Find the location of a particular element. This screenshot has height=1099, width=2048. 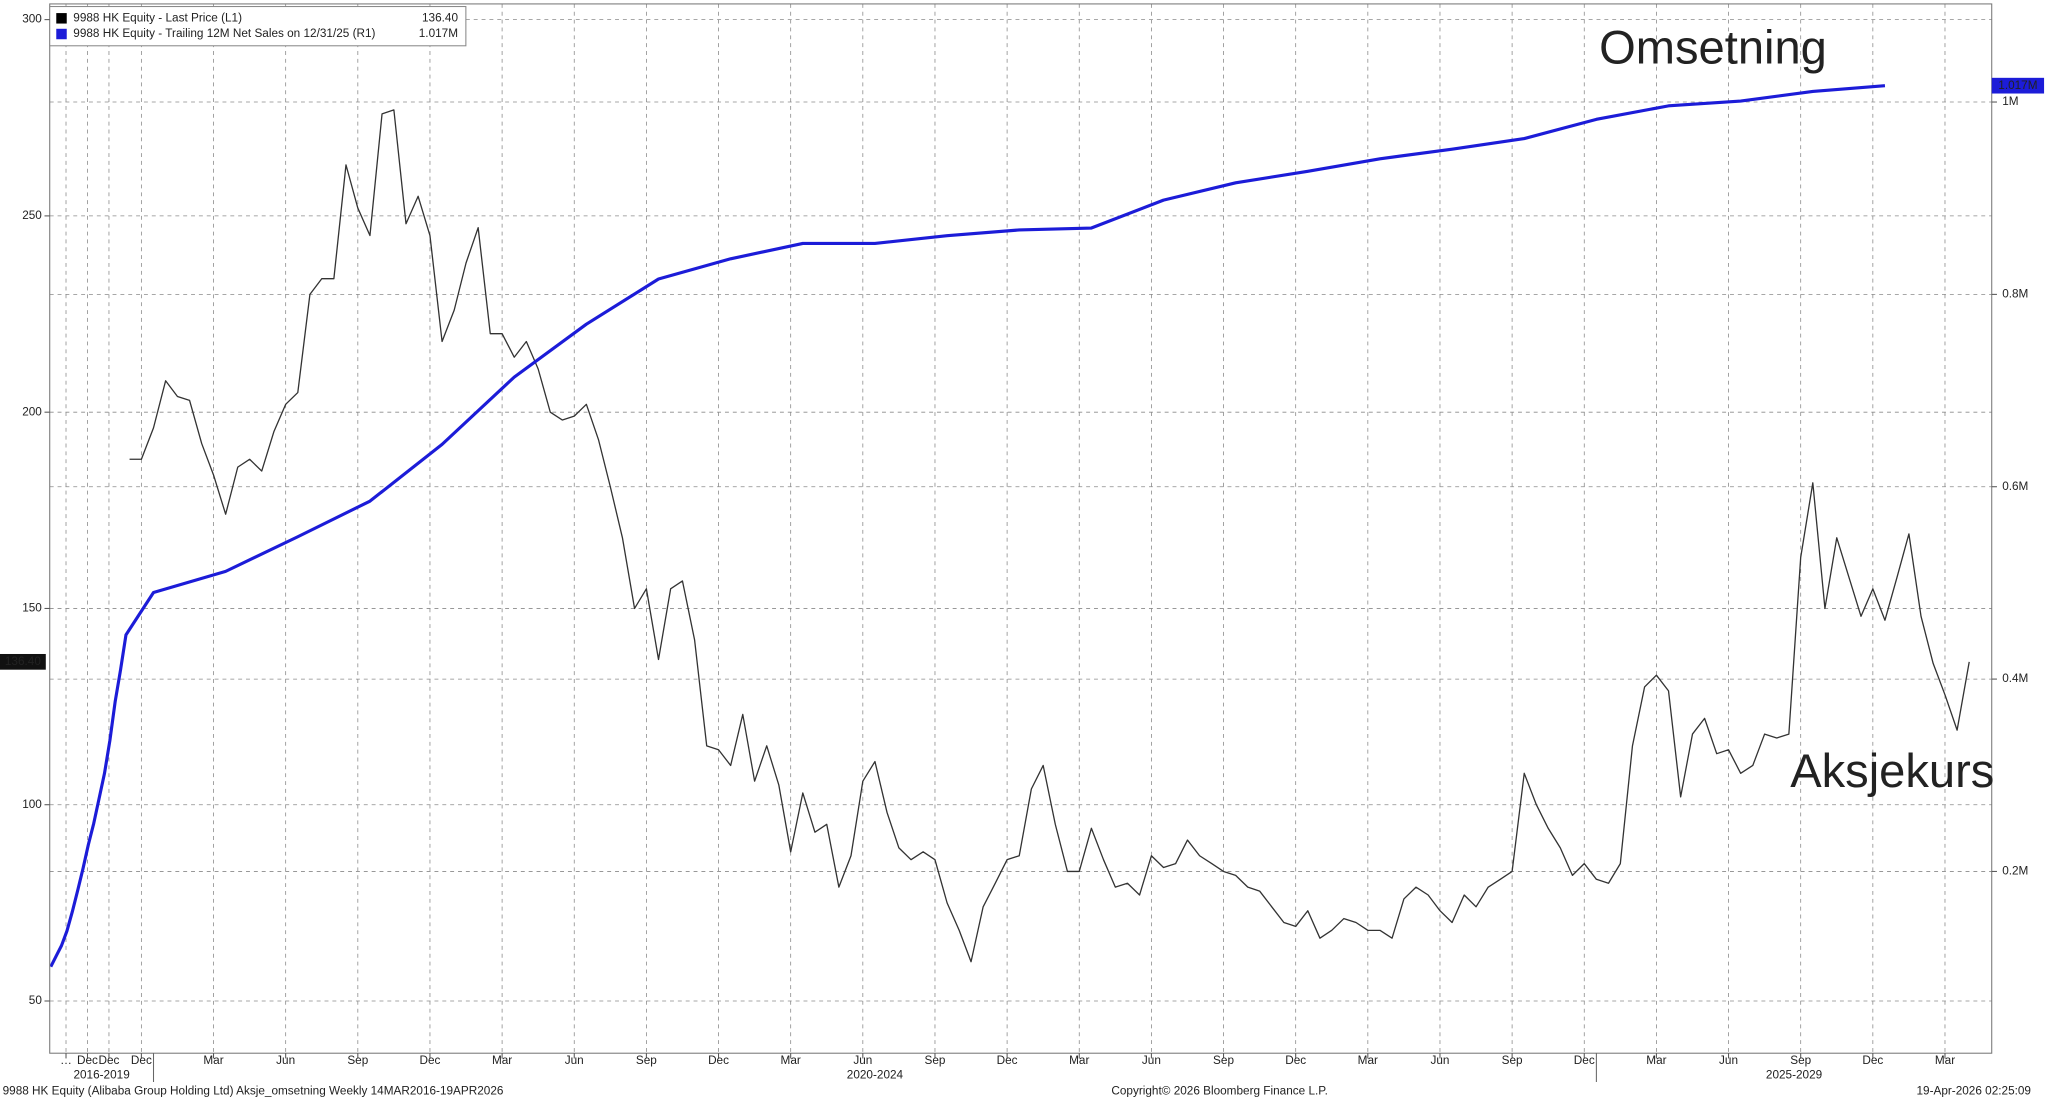

y-tick-label: 100 is located at coordinates (32, 804).